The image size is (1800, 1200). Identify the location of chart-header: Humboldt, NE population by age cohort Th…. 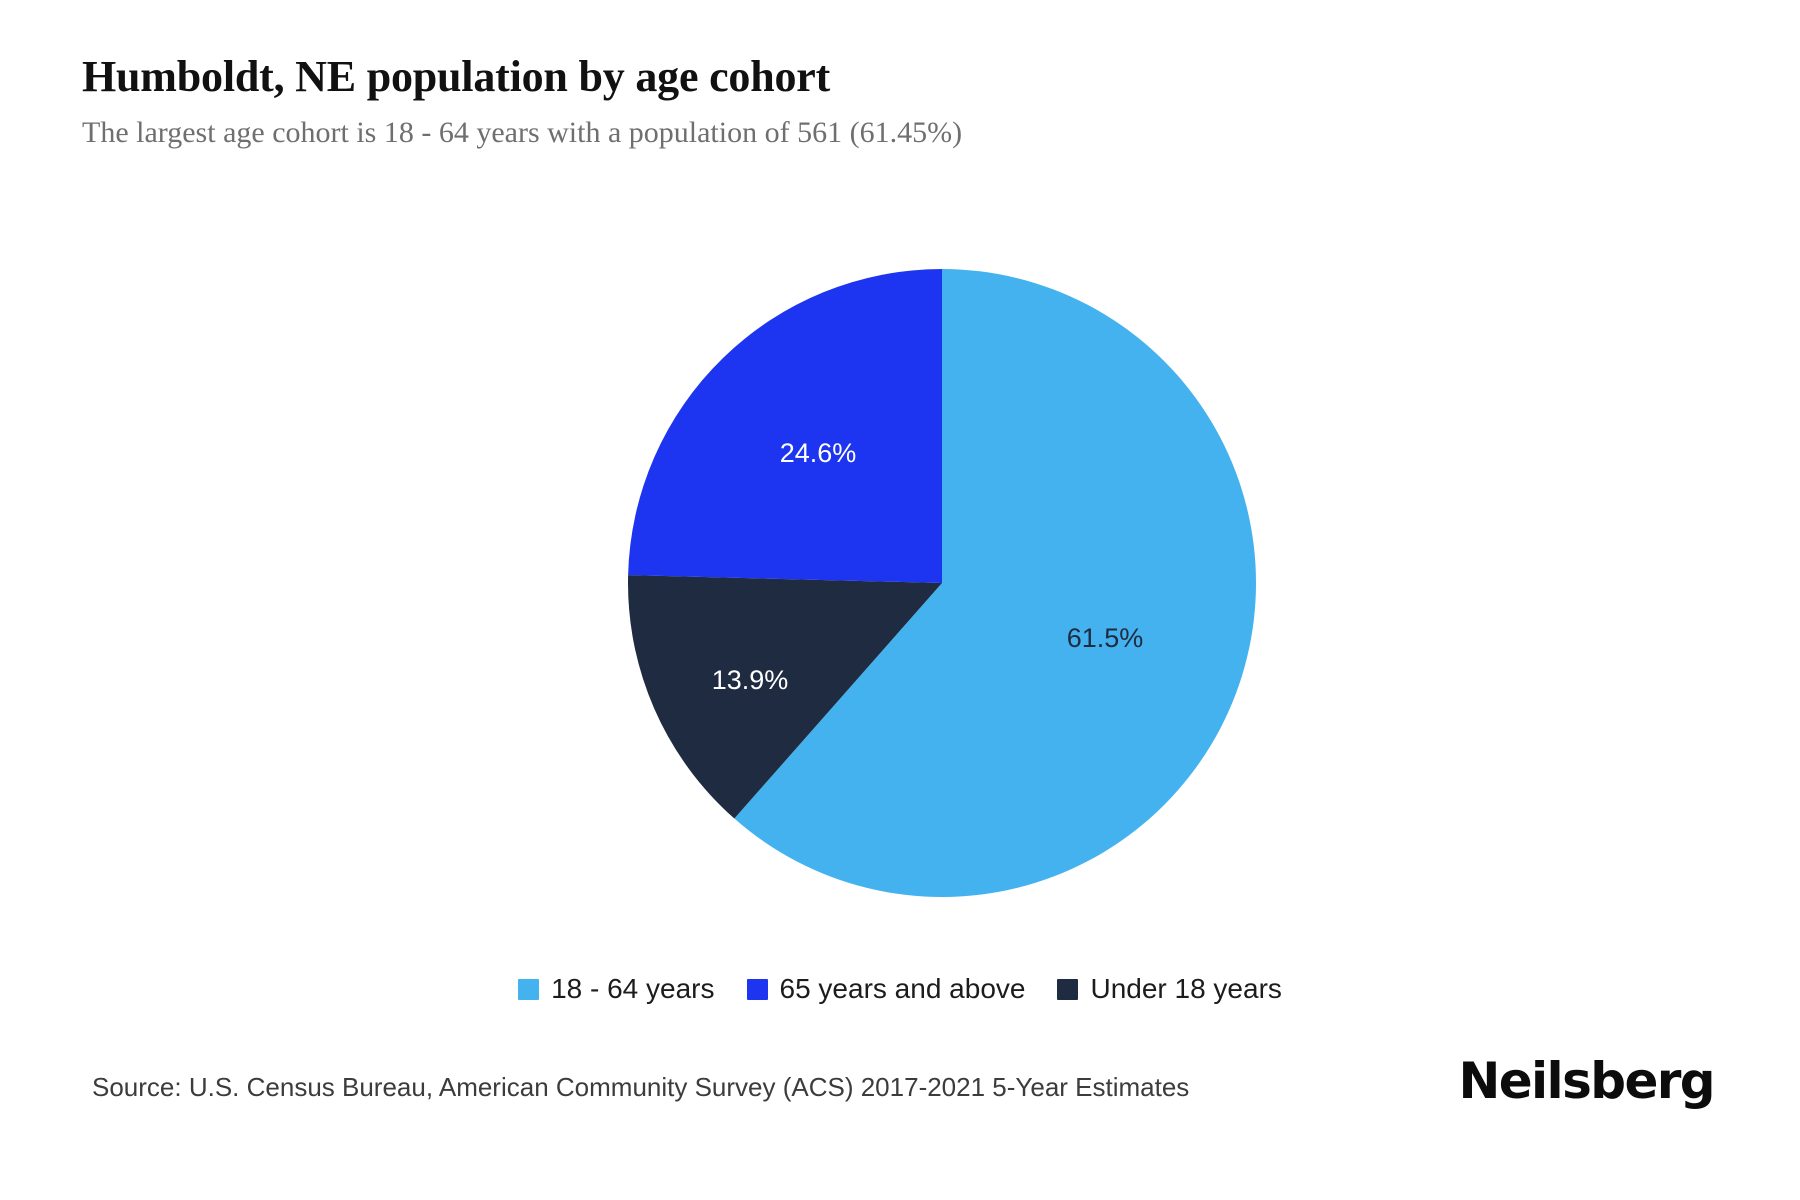
(892, 101).